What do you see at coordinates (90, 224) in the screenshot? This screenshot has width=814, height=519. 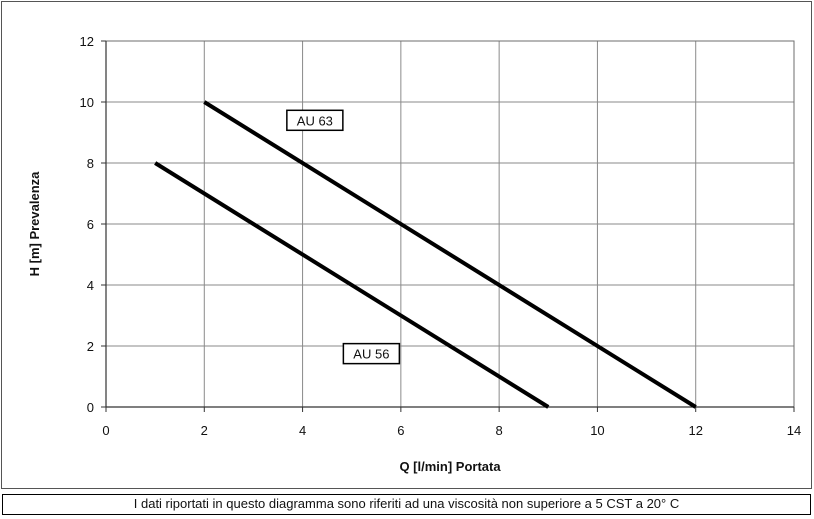 I see `y-tick-label: 6` at bounding box center [90, 224].